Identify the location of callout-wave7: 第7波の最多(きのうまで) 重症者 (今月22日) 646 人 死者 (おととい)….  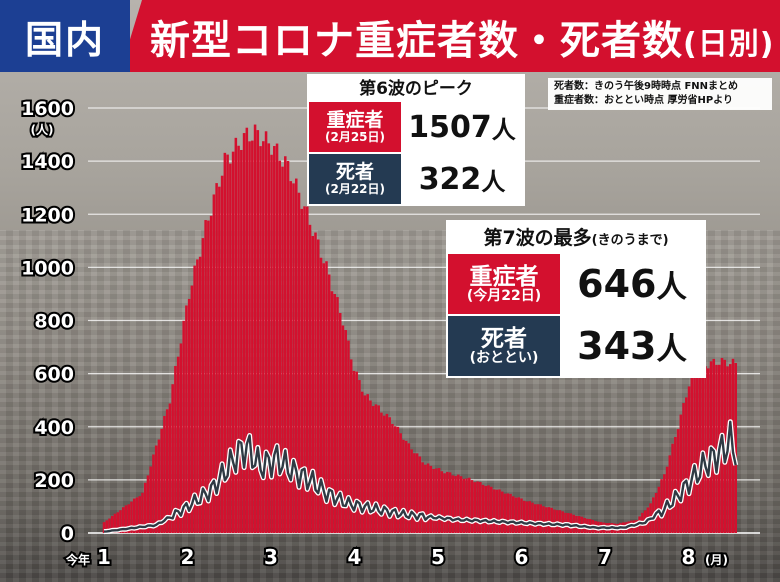
(576, 299).